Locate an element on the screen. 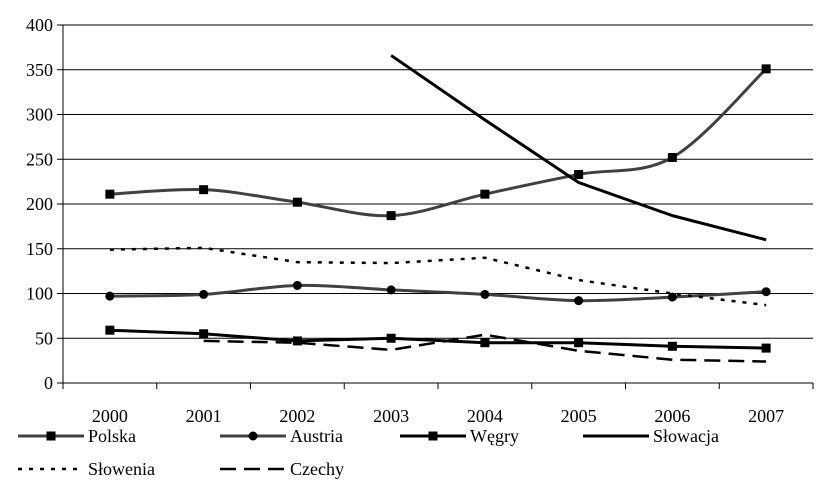 The image size is (834, 487). y-tick-label: 0 is located at coordinates (48, 383).